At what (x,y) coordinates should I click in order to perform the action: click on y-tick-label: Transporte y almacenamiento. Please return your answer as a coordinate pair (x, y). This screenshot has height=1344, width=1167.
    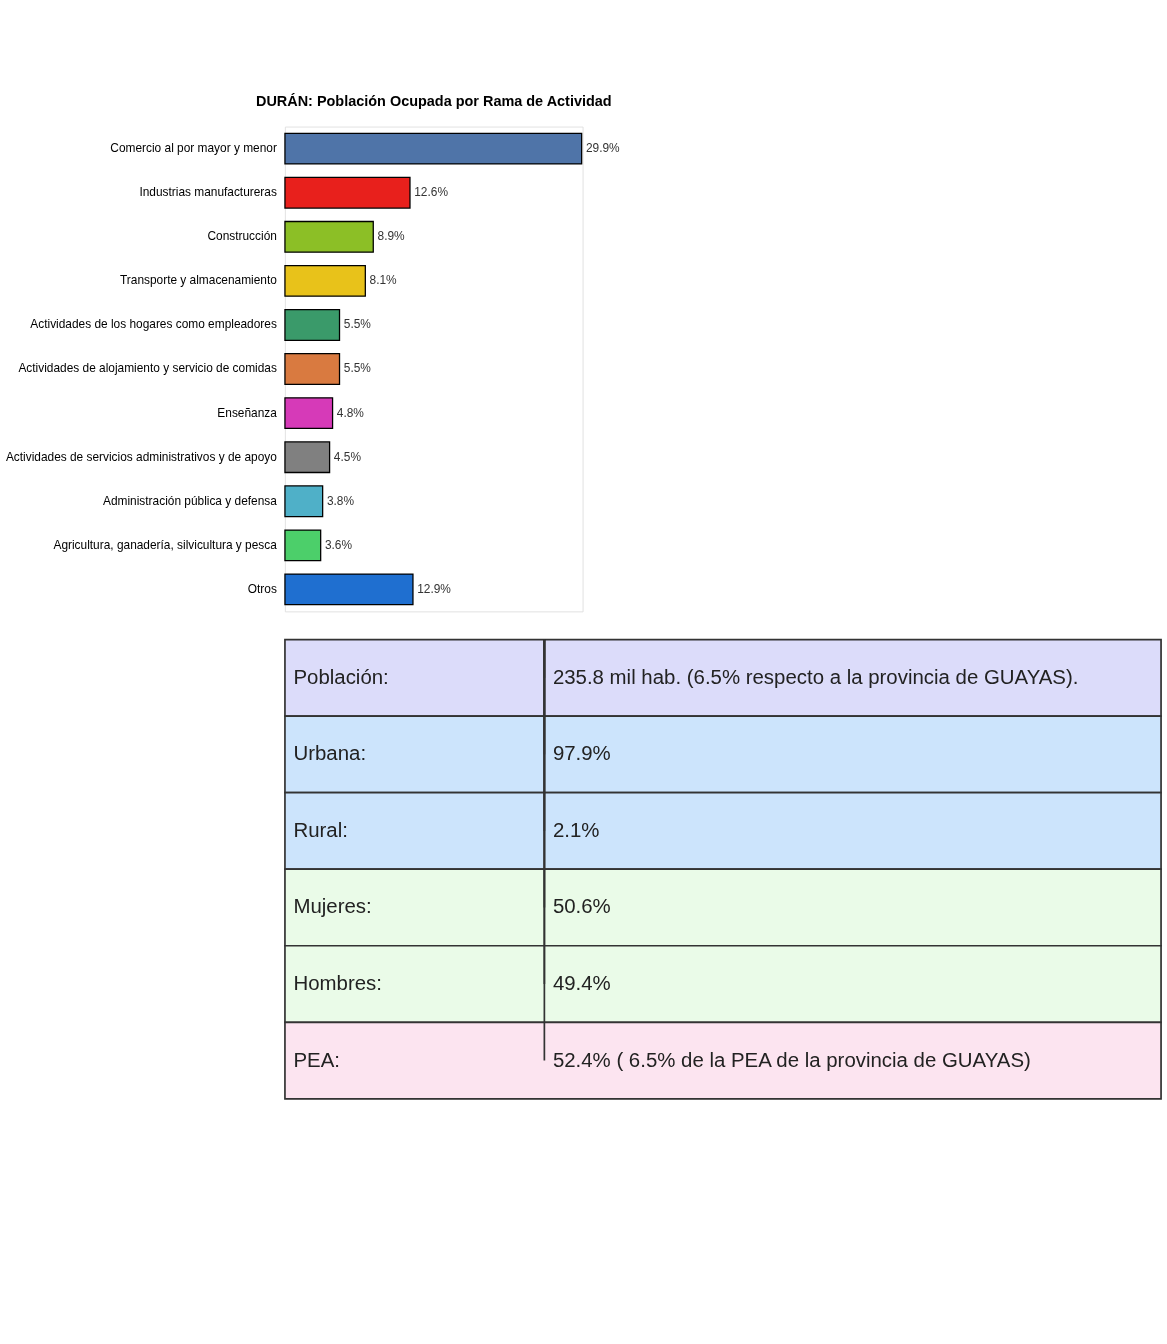
    Looking at the image, I should click on (199, 280).